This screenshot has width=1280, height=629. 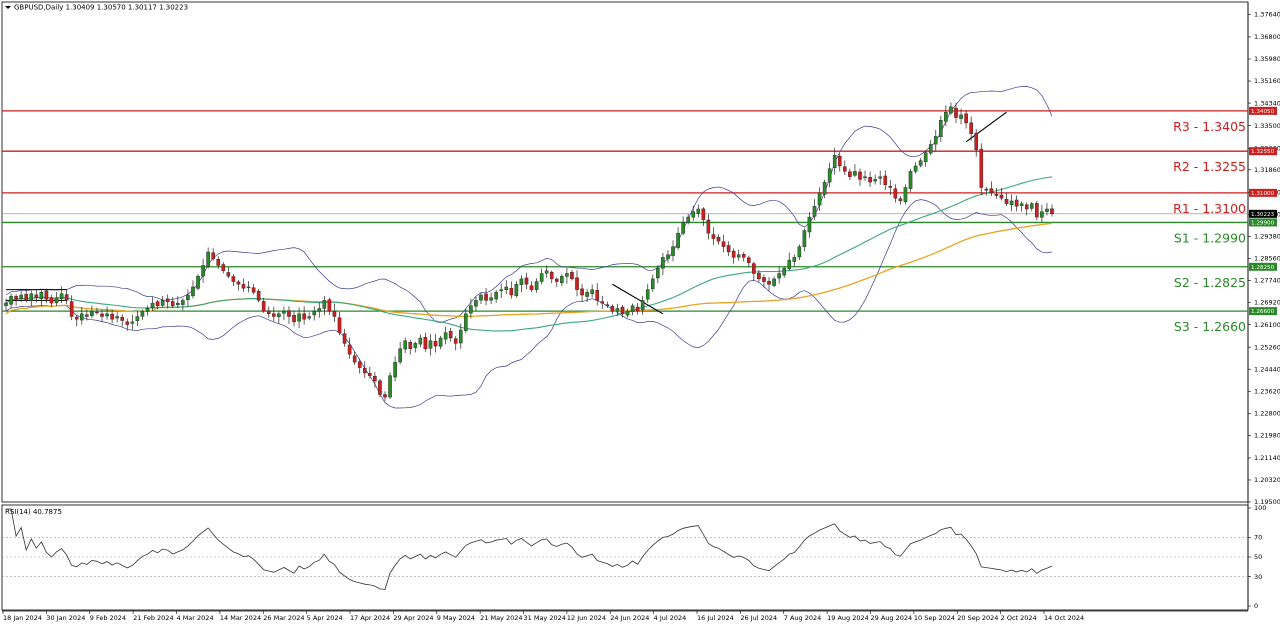 I want to click on rsi-title: RSI(14) 40.7875, so click(x=33, y=512).